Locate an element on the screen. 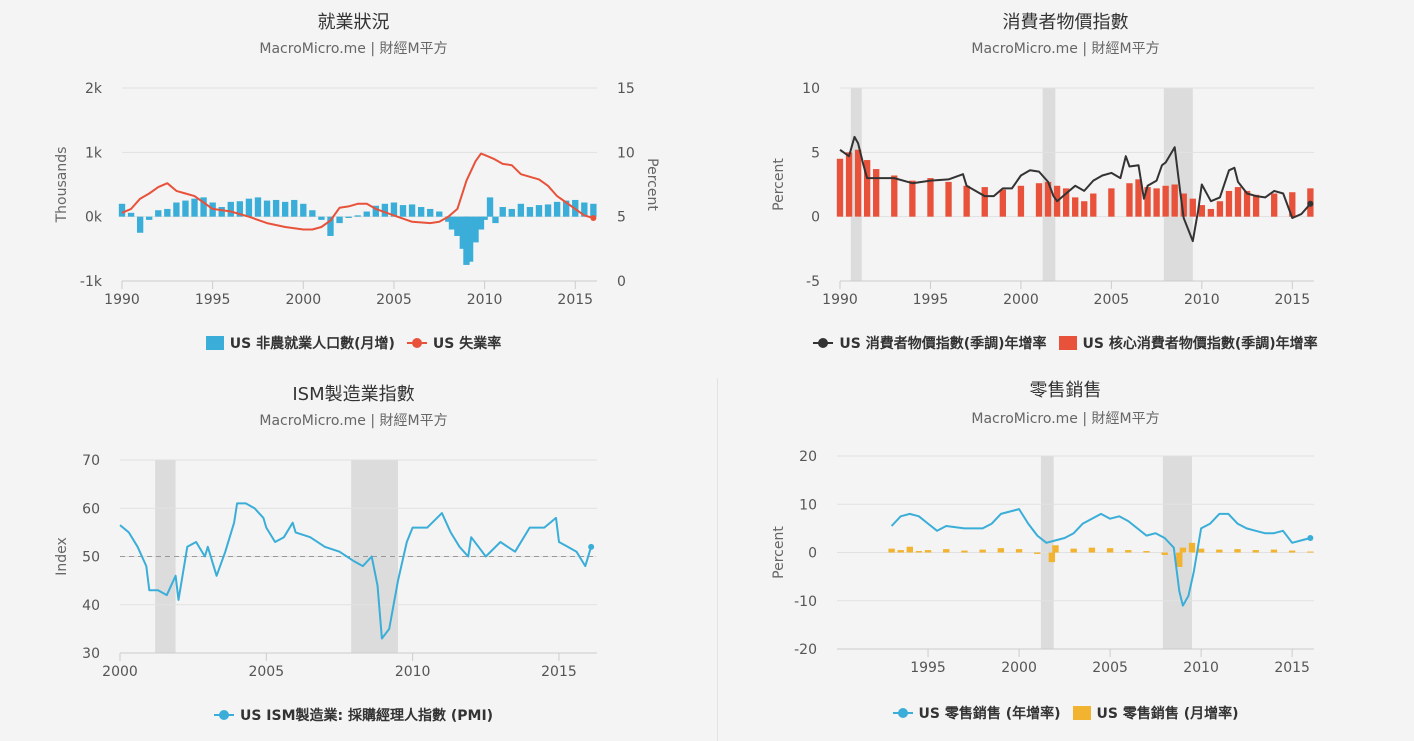  y2-tick-label: 0 is located at coordinates (621, 282).